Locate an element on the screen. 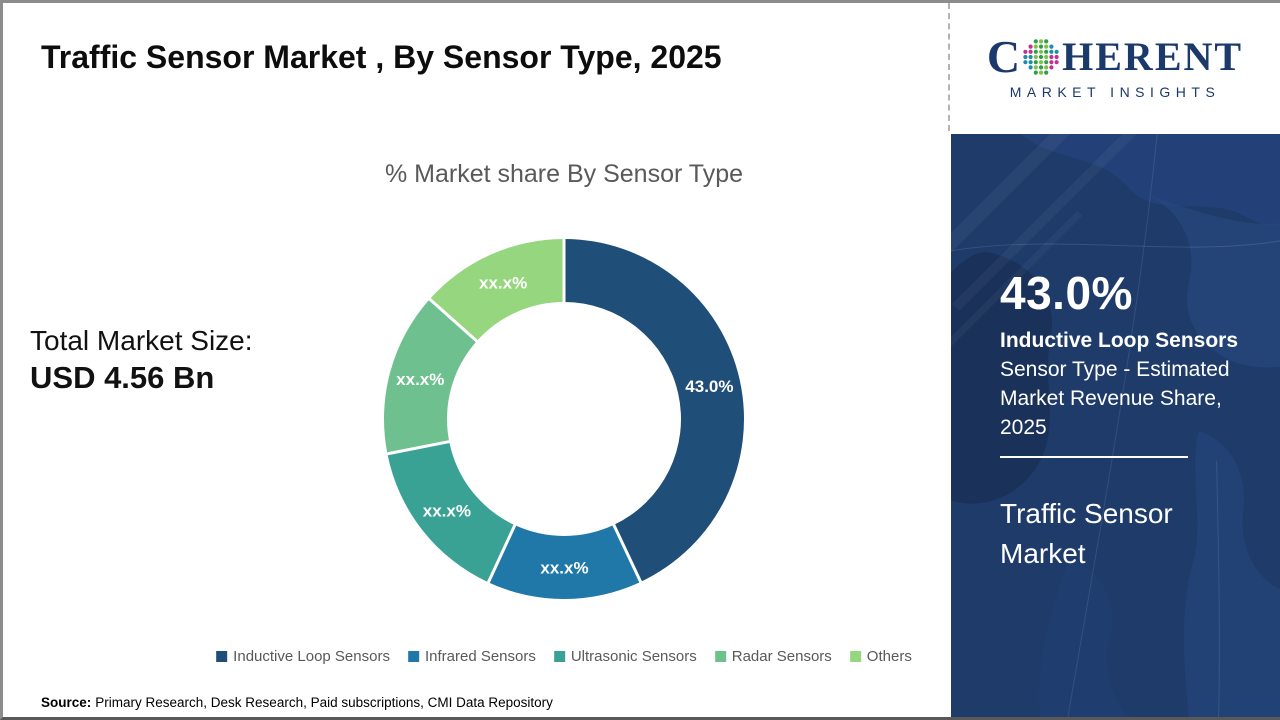 This screenshot has height=720, width=1280. legend-item-0: Inductive Loop Sensors is located at coordinates (303, 656).